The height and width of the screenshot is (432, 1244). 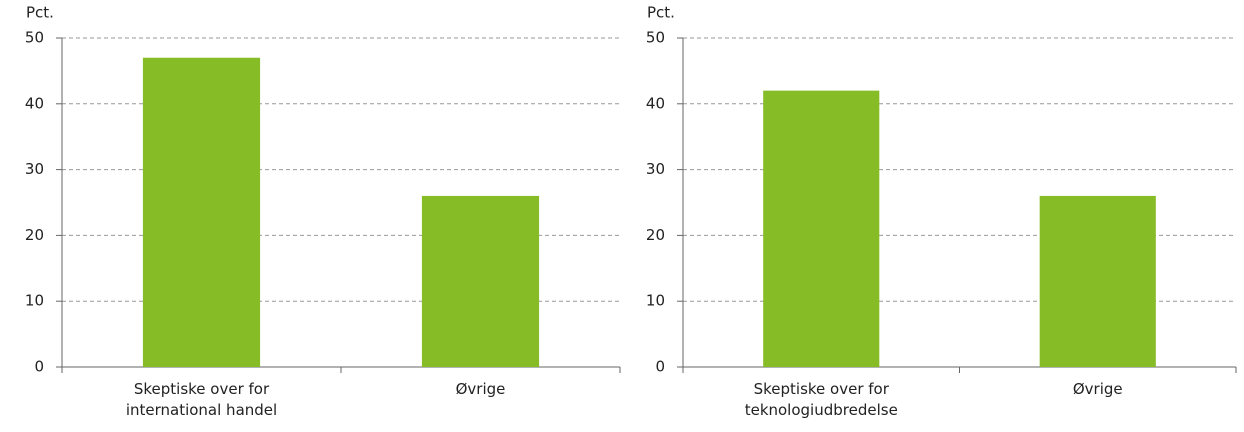 I want to click on x-tick-label: Skeptiske over for international handel, so click(x=201, y=399).